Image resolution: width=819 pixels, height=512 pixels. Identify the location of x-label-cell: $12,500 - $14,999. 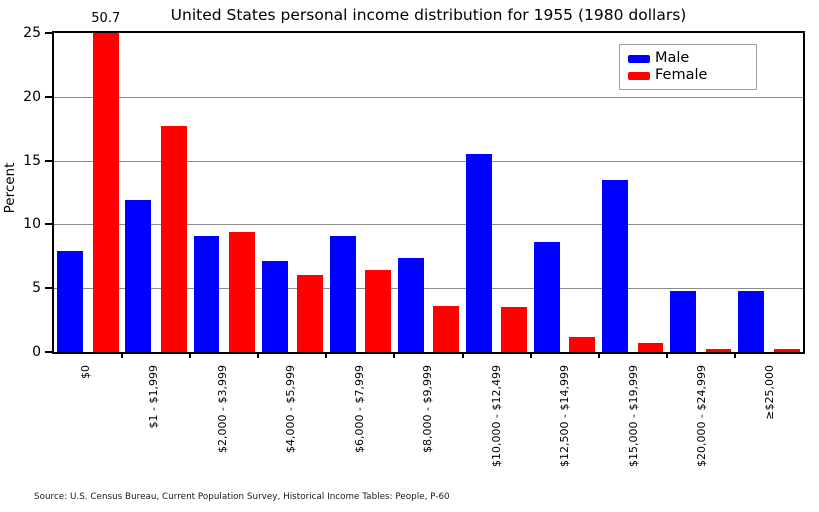
(565, 416).